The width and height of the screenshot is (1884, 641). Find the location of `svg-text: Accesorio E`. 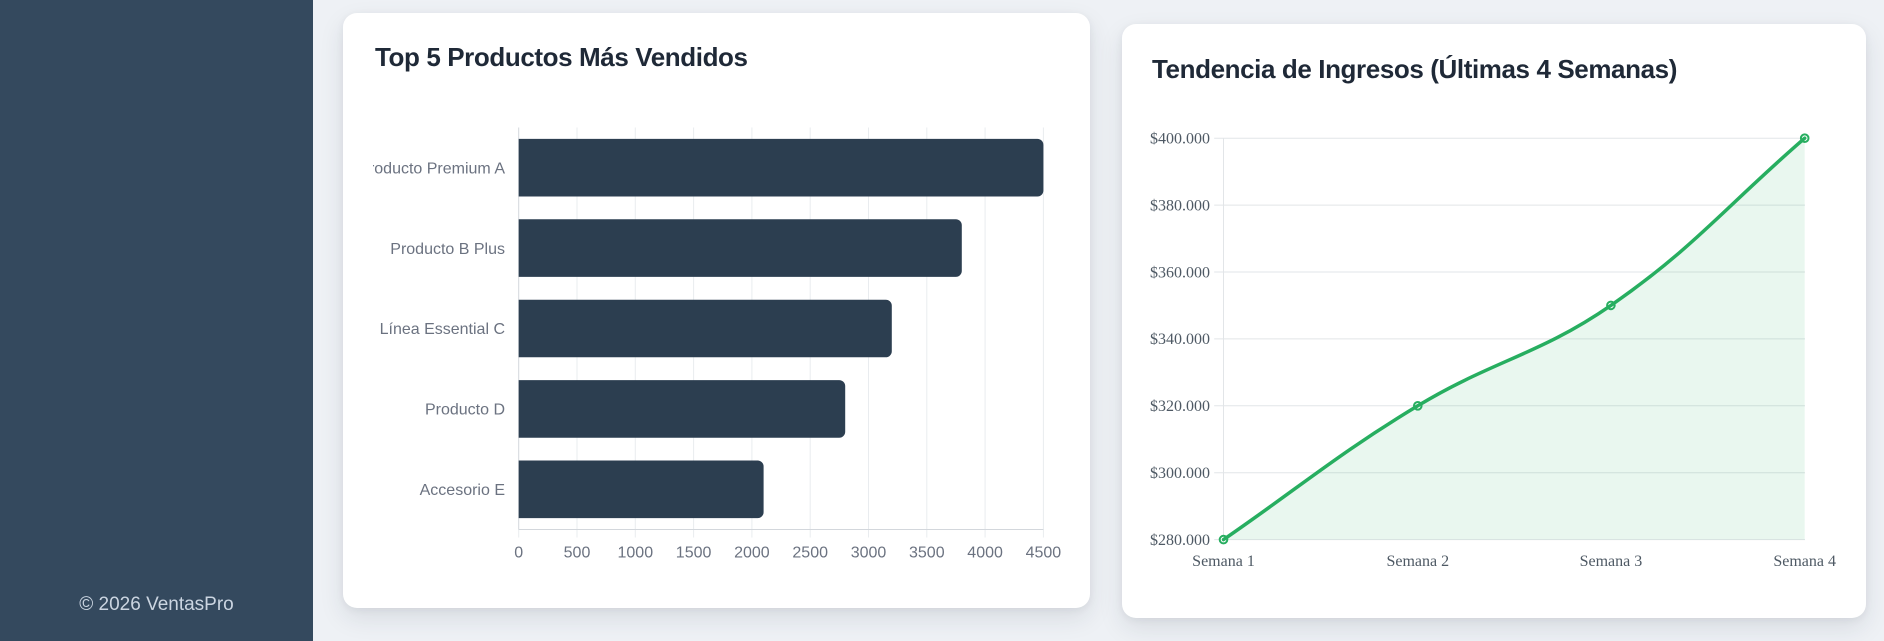

svg-text: Accesorio E is located at coordinates (462, 490).